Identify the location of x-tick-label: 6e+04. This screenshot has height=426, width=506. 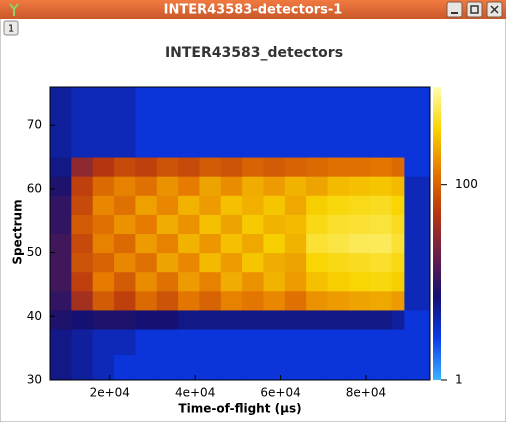
(280, 393).